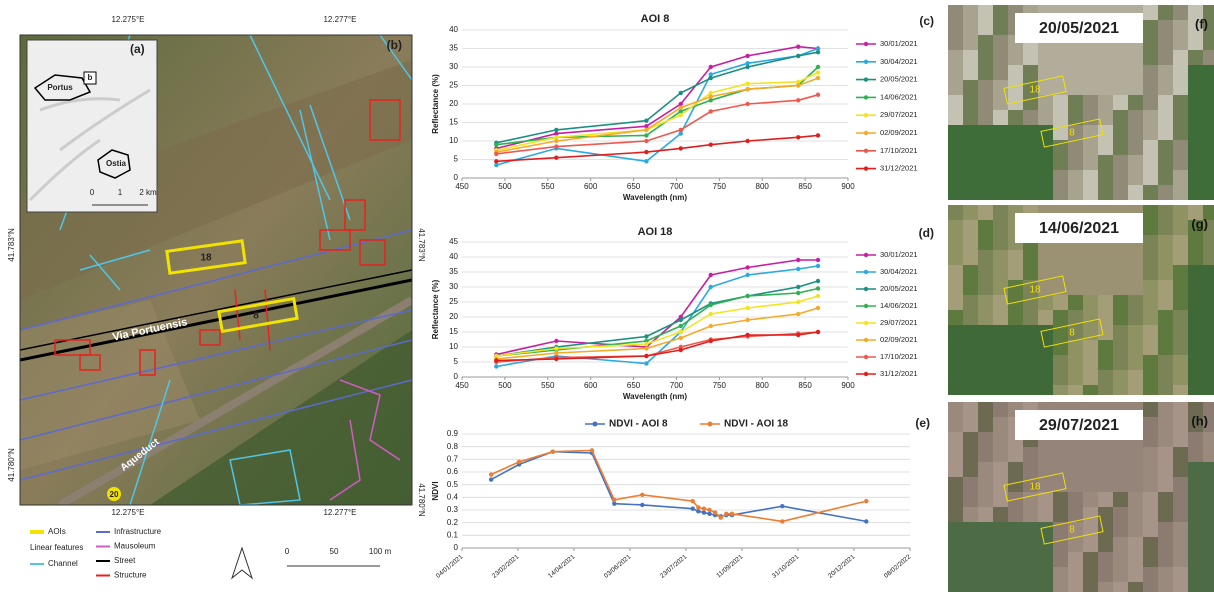 The width and height of the screenshot is (1214, 592). What do you see at coordinates (453, 446) in the screenshot?
I see `y-tick-label: 0.8` at bounding box center [453, 446].